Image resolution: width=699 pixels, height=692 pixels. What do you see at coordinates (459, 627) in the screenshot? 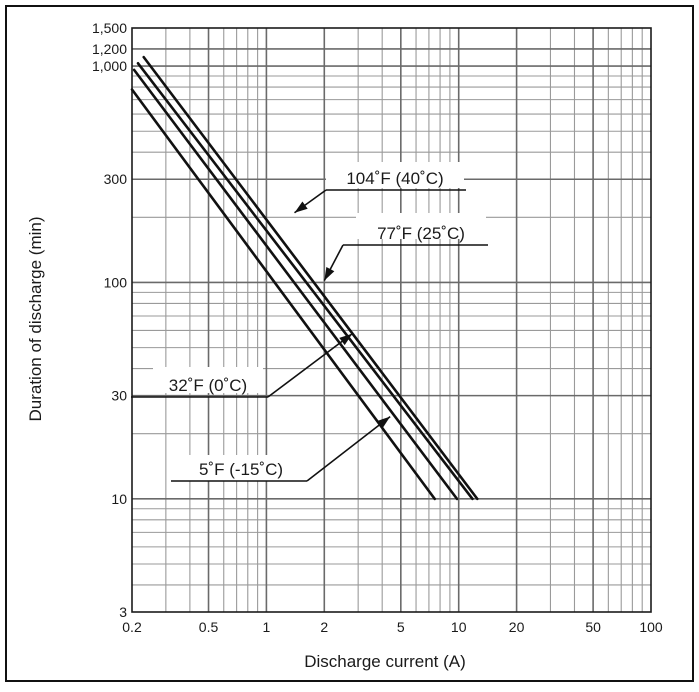
I see `x-tick-label: 10` at bounding box center [459, 627].